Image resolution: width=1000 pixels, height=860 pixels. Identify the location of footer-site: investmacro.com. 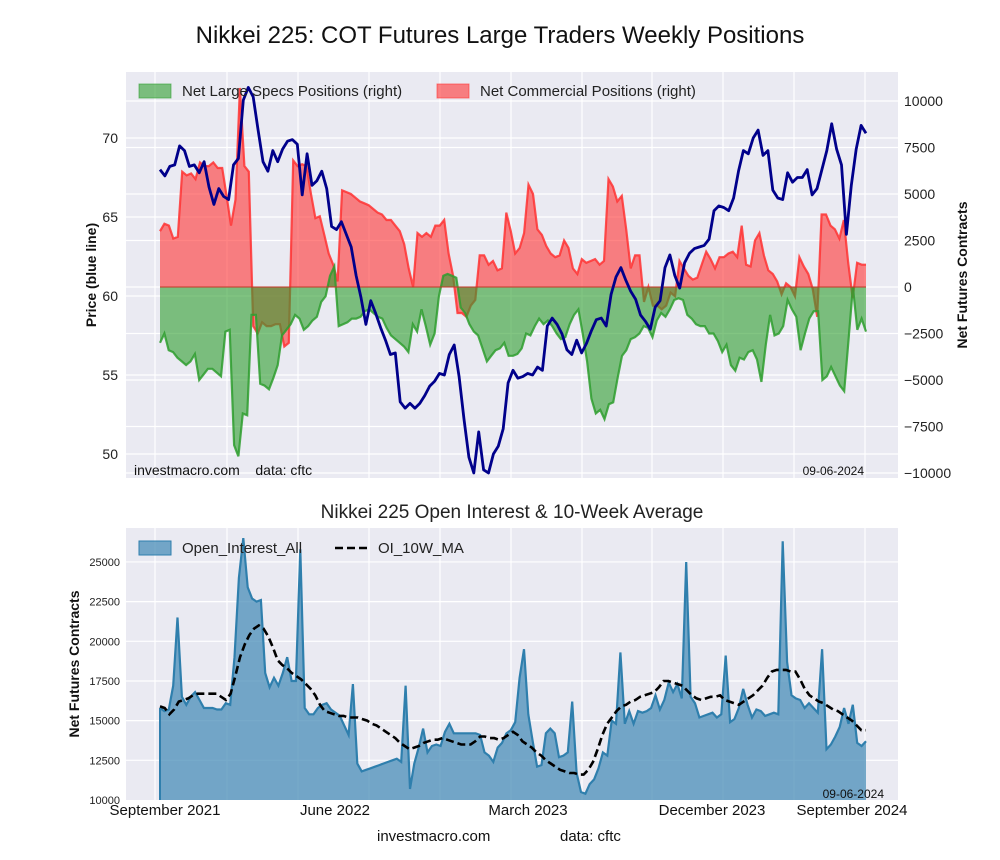
(434, 836).